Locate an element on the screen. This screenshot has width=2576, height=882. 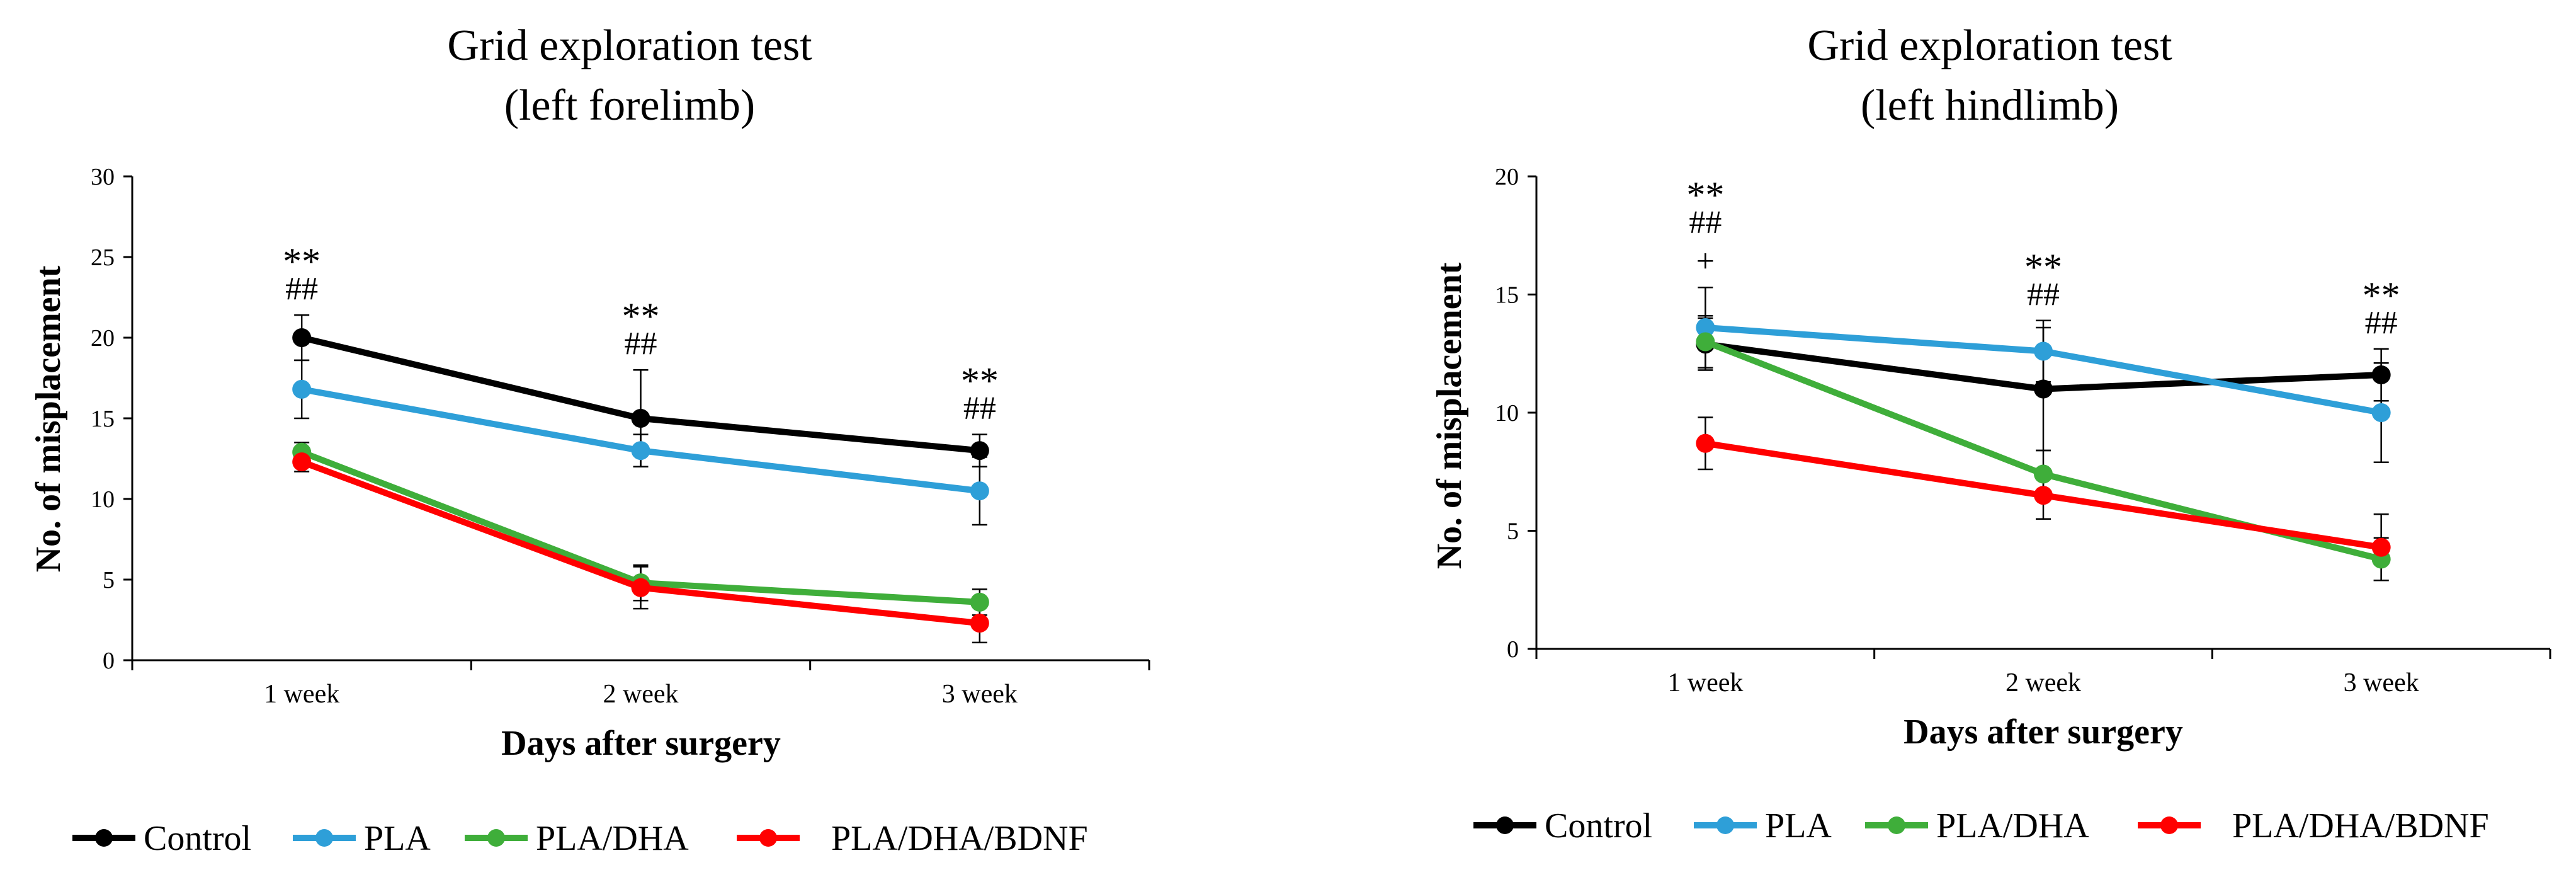
y-tick-label: 25 is located at coordinates (103, 257).